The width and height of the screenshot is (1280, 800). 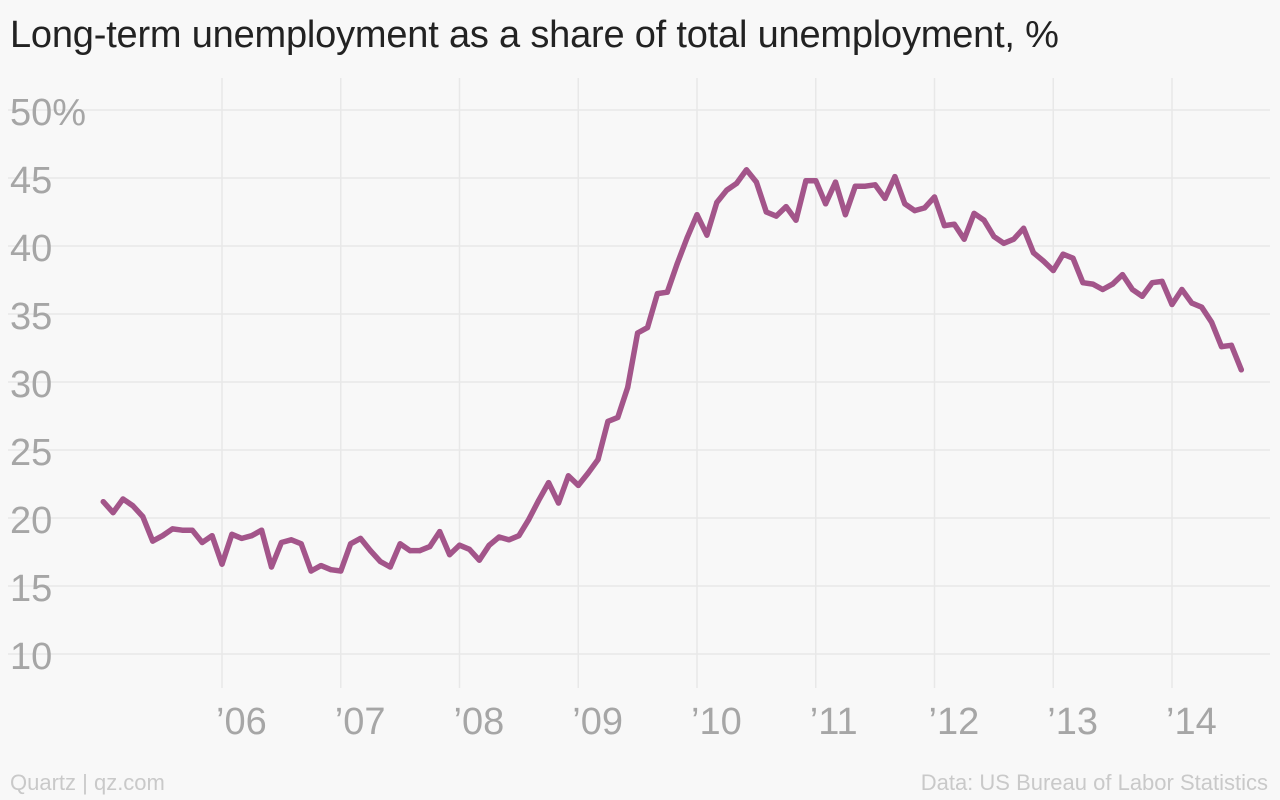 I want to click on source-credit: Quartz | qz.com, so click(x=87, y=782).